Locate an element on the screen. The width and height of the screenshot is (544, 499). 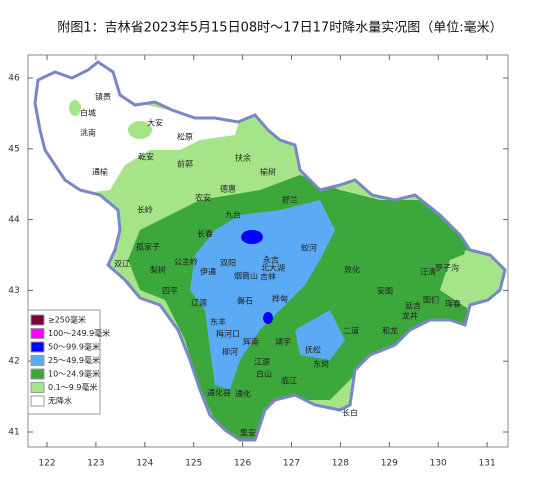
x-tick-label: 127 is located at coordinates (291, 464).